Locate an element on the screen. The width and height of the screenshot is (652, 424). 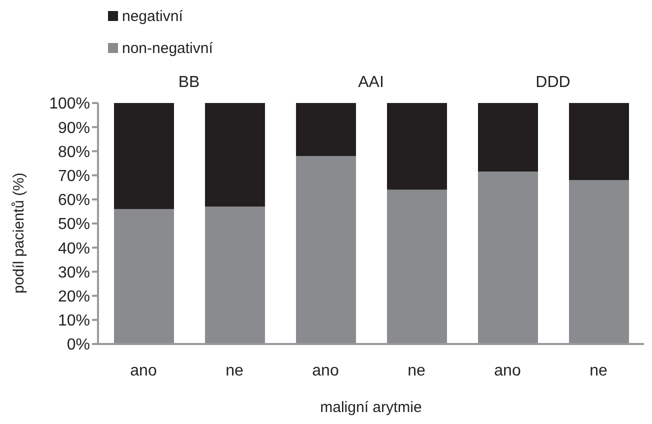
y-tick-label: 10% is located at coordinates (74, 321).